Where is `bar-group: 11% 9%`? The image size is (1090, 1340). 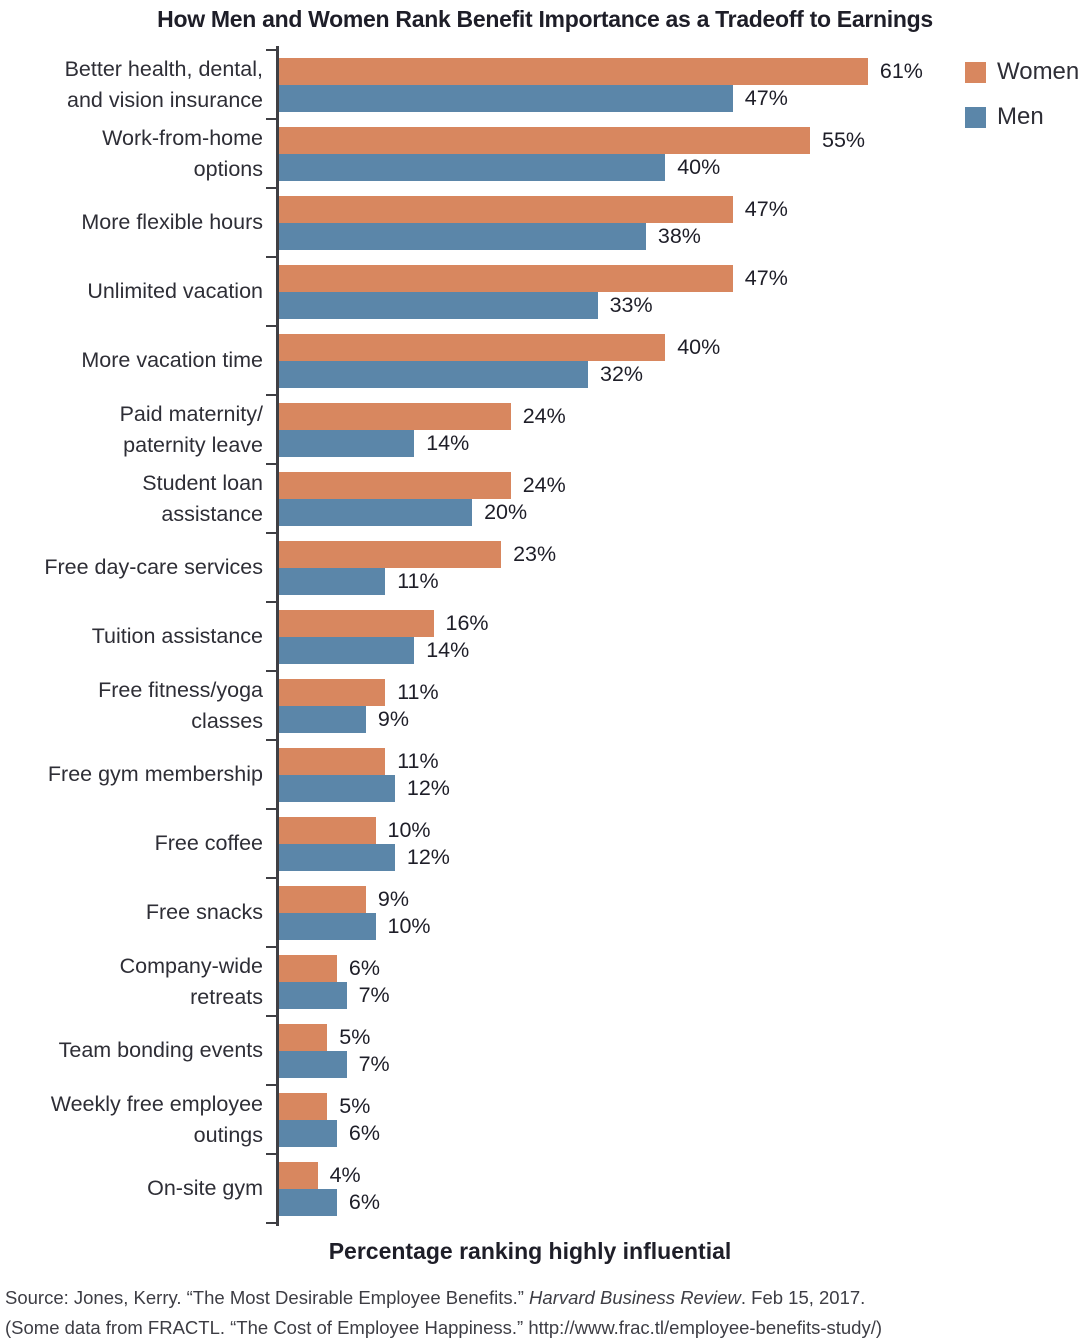
bar-group: 11% 9% is located at coordinates (683, 705).